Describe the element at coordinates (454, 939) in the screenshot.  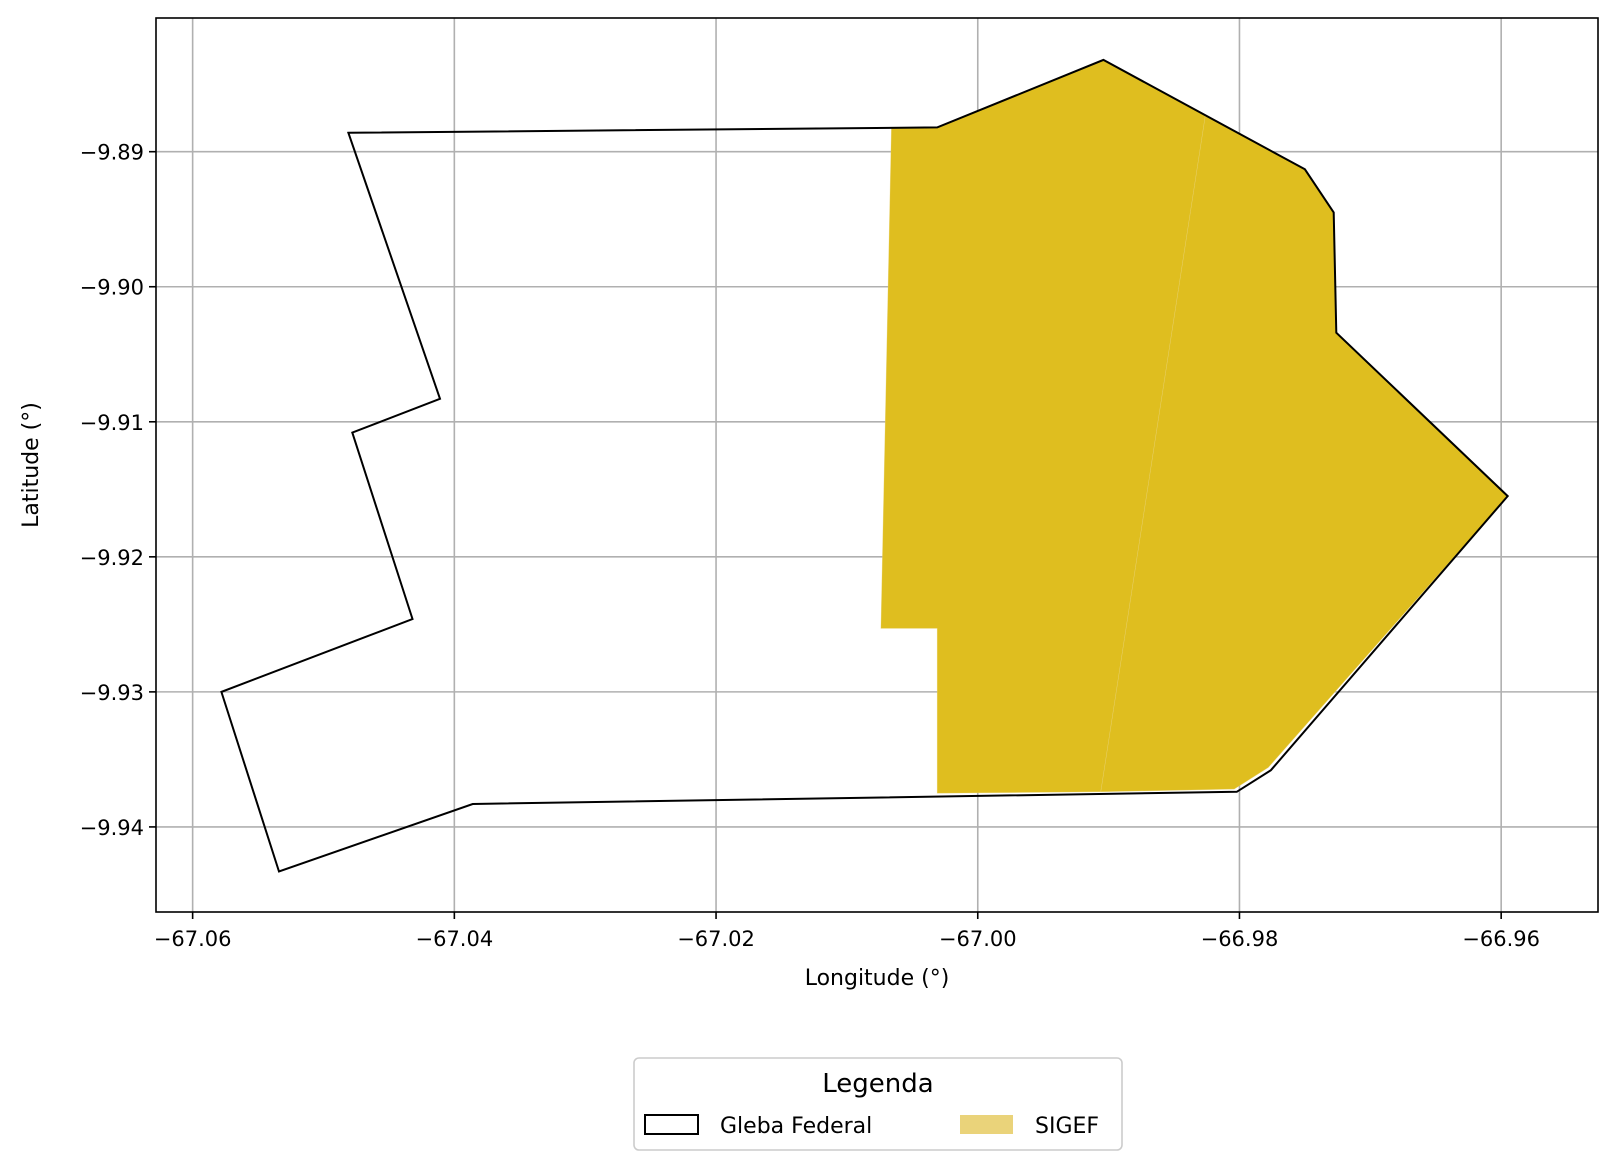
I see `x-tick-label: −67.04` at that location.